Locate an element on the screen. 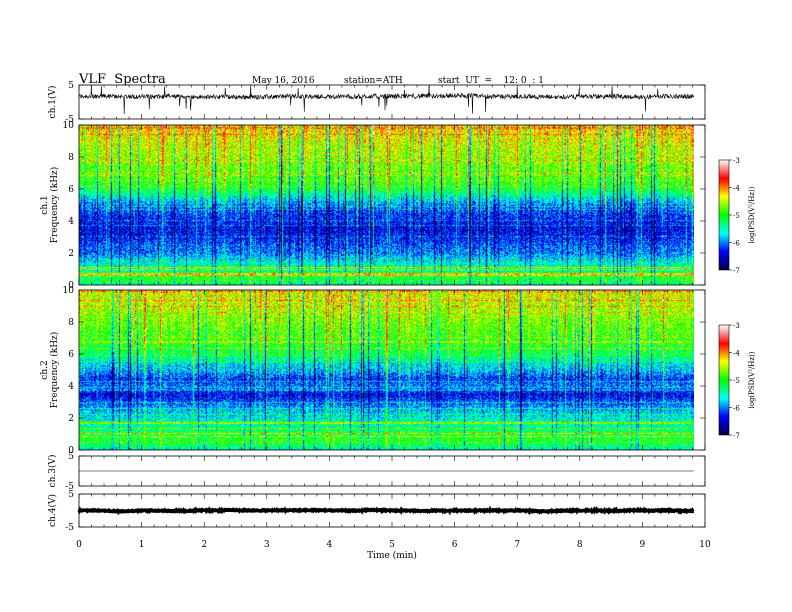 Image resolution: width=792 pixels, height=612 pixels. date-label: May 16, 2016 is located at coordinates (283, 81).